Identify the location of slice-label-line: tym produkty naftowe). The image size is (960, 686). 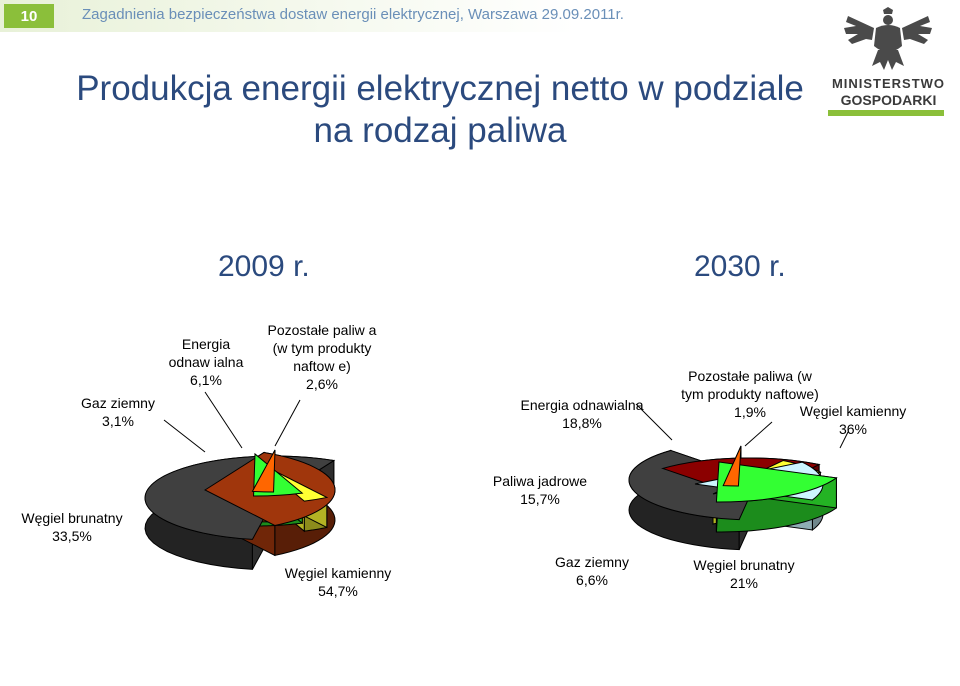
(750, 394).